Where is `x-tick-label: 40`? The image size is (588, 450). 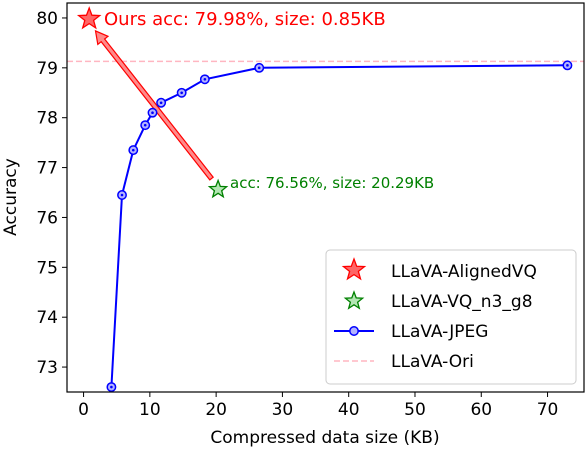 x-tick-label: 40 is located at coordinates (349, 410).